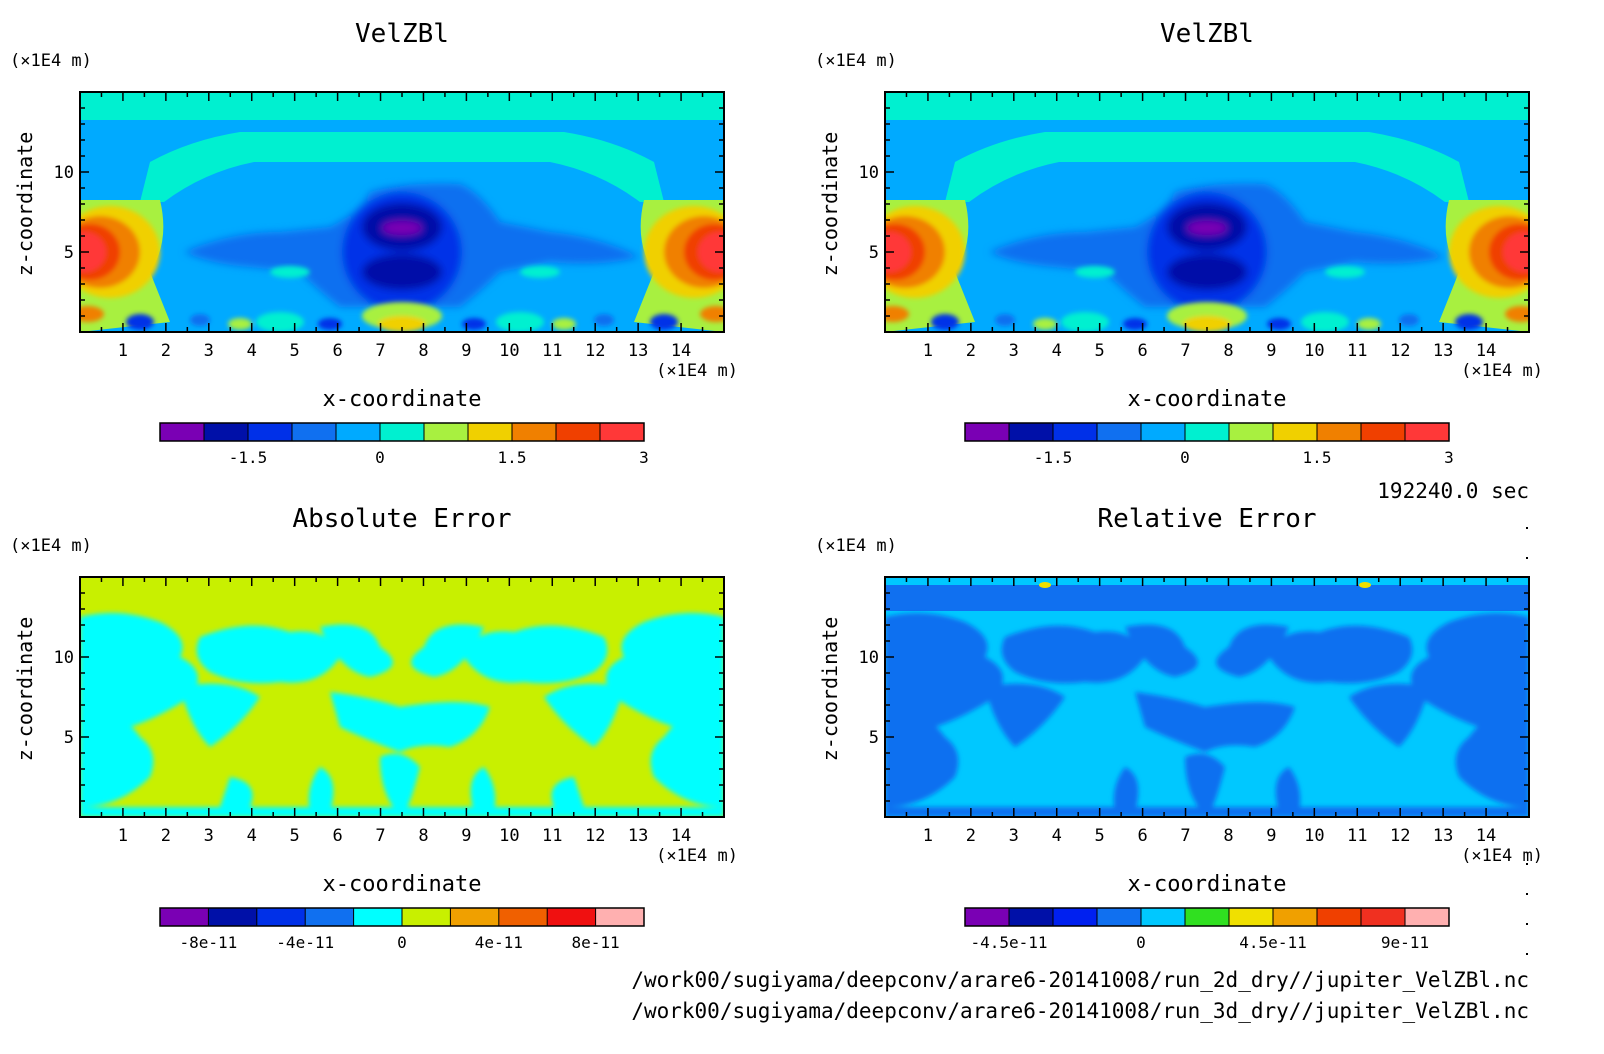 This screenshot has height=1054, width=1604. I want to click on colorbar-tick-label: -8e-11, so click(209, 942).